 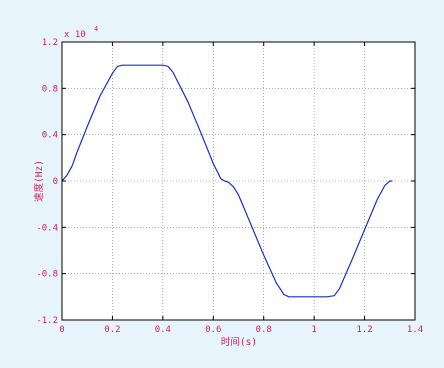 I want to click on y-tick-label: 0, so click(x=55, y=182).